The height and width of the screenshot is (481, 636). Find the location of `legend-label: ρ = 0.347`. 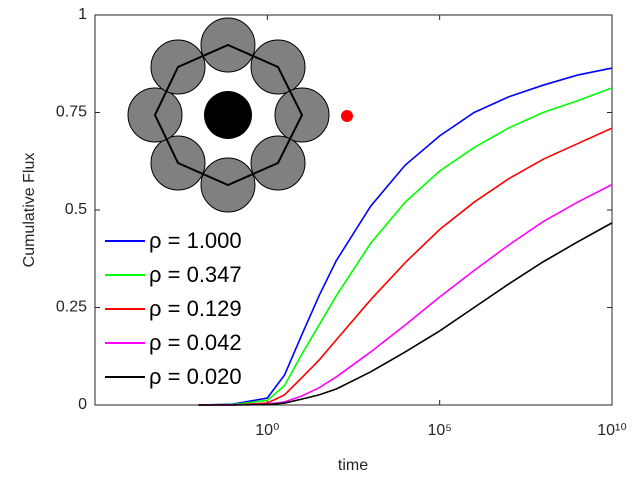

legend-label: ρ = 0.347 is located at coordinates (195, 274).